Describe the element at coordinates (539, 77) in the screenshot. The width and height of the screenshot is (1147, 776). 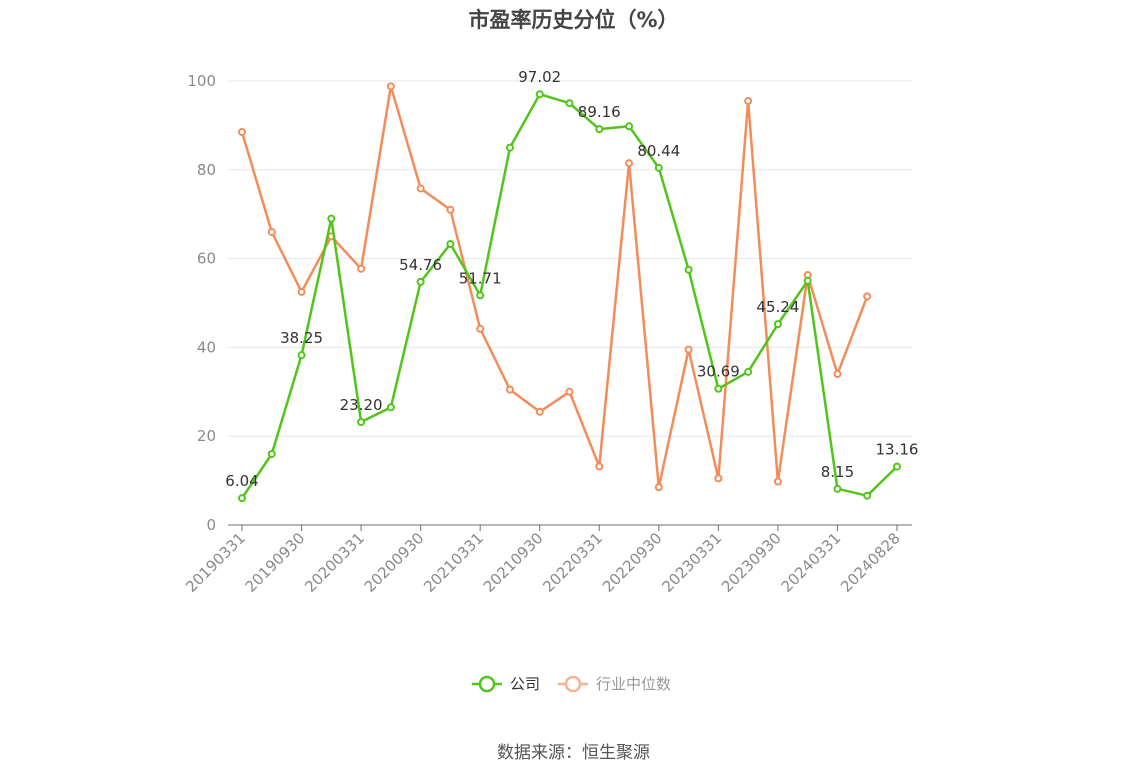
I see `data-label: 97.02` at that location.